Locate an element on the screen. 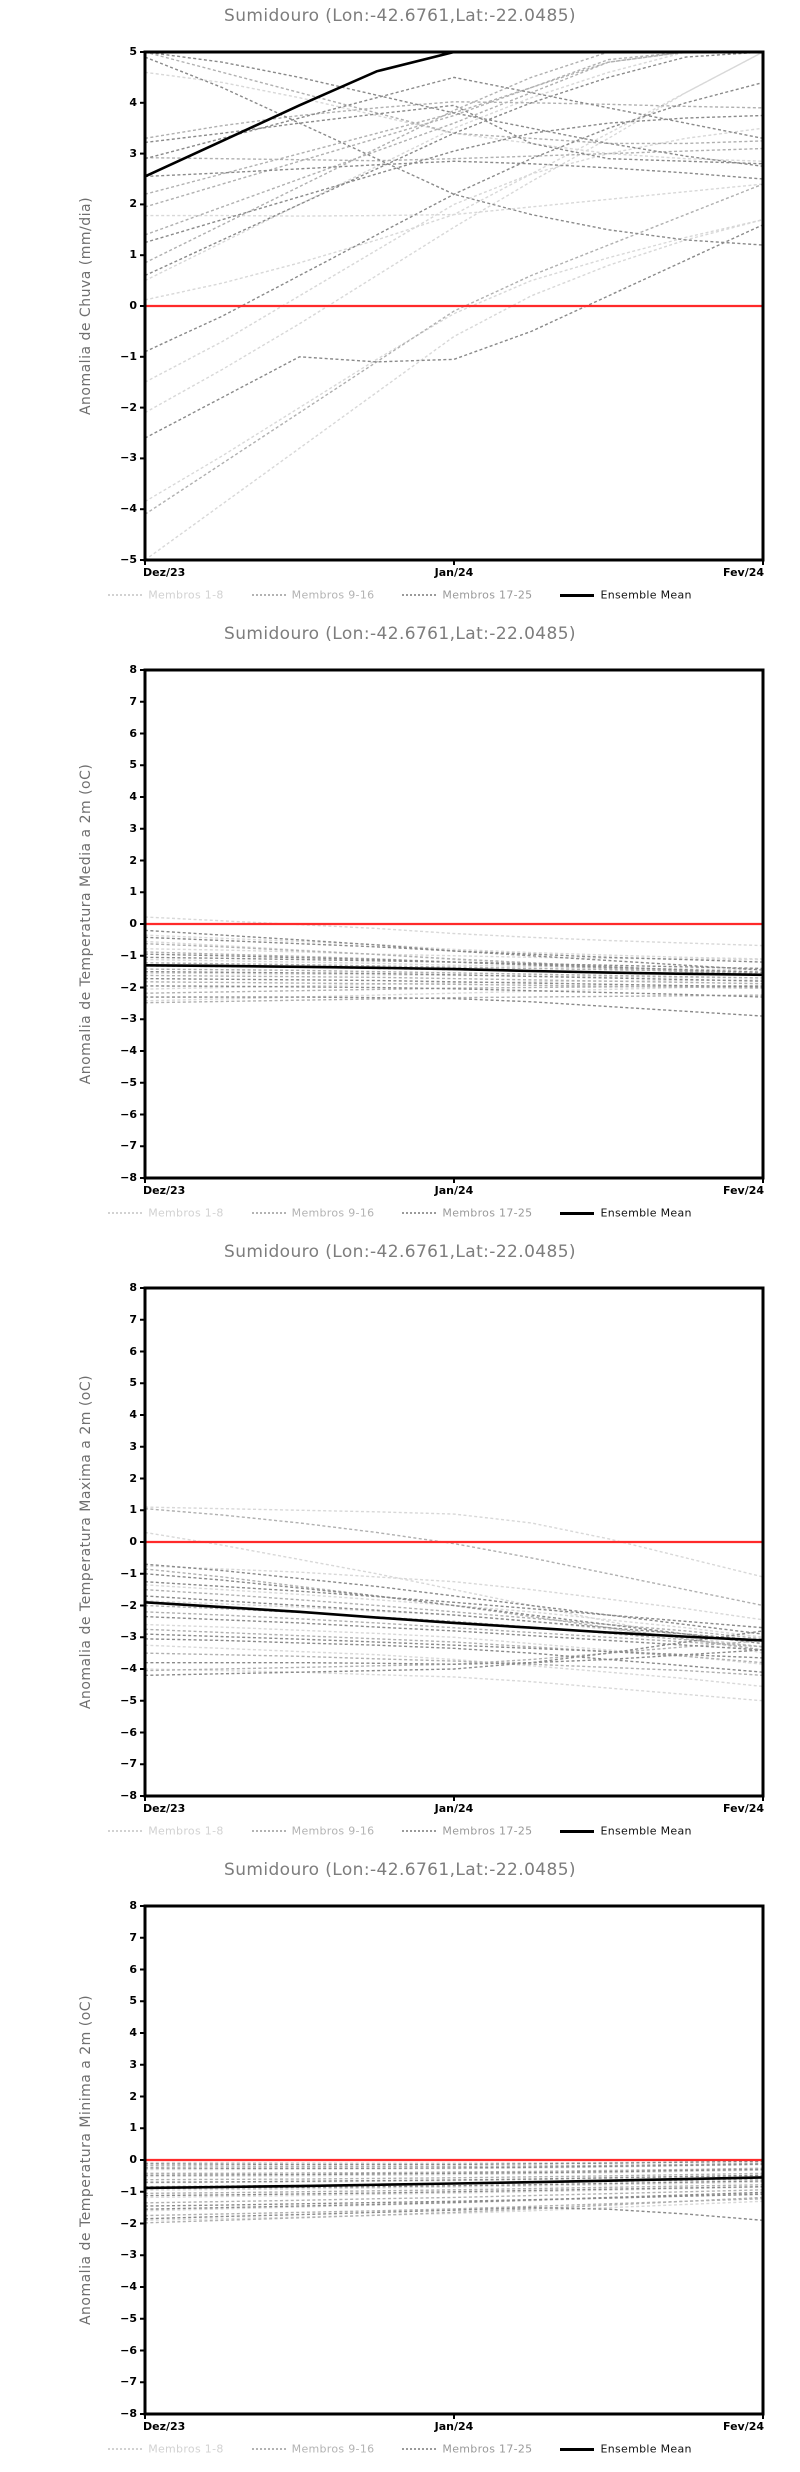 The width and height of the screenshot is (800, 2472). x-axis-tick-label: Dez/23 is located at coordinates (164, 1808).